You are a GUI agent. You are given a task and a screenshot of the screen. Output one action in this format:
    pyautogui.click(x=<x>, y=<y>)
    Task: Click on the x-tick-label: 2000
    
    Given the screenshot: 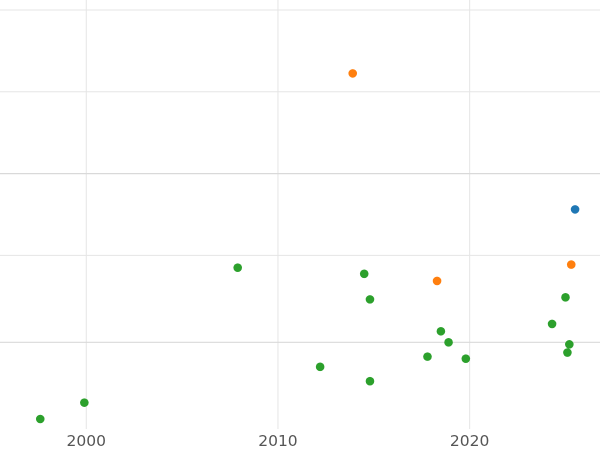 What is the action you would take?
    pyautogui.click(x=86, y=441)
    